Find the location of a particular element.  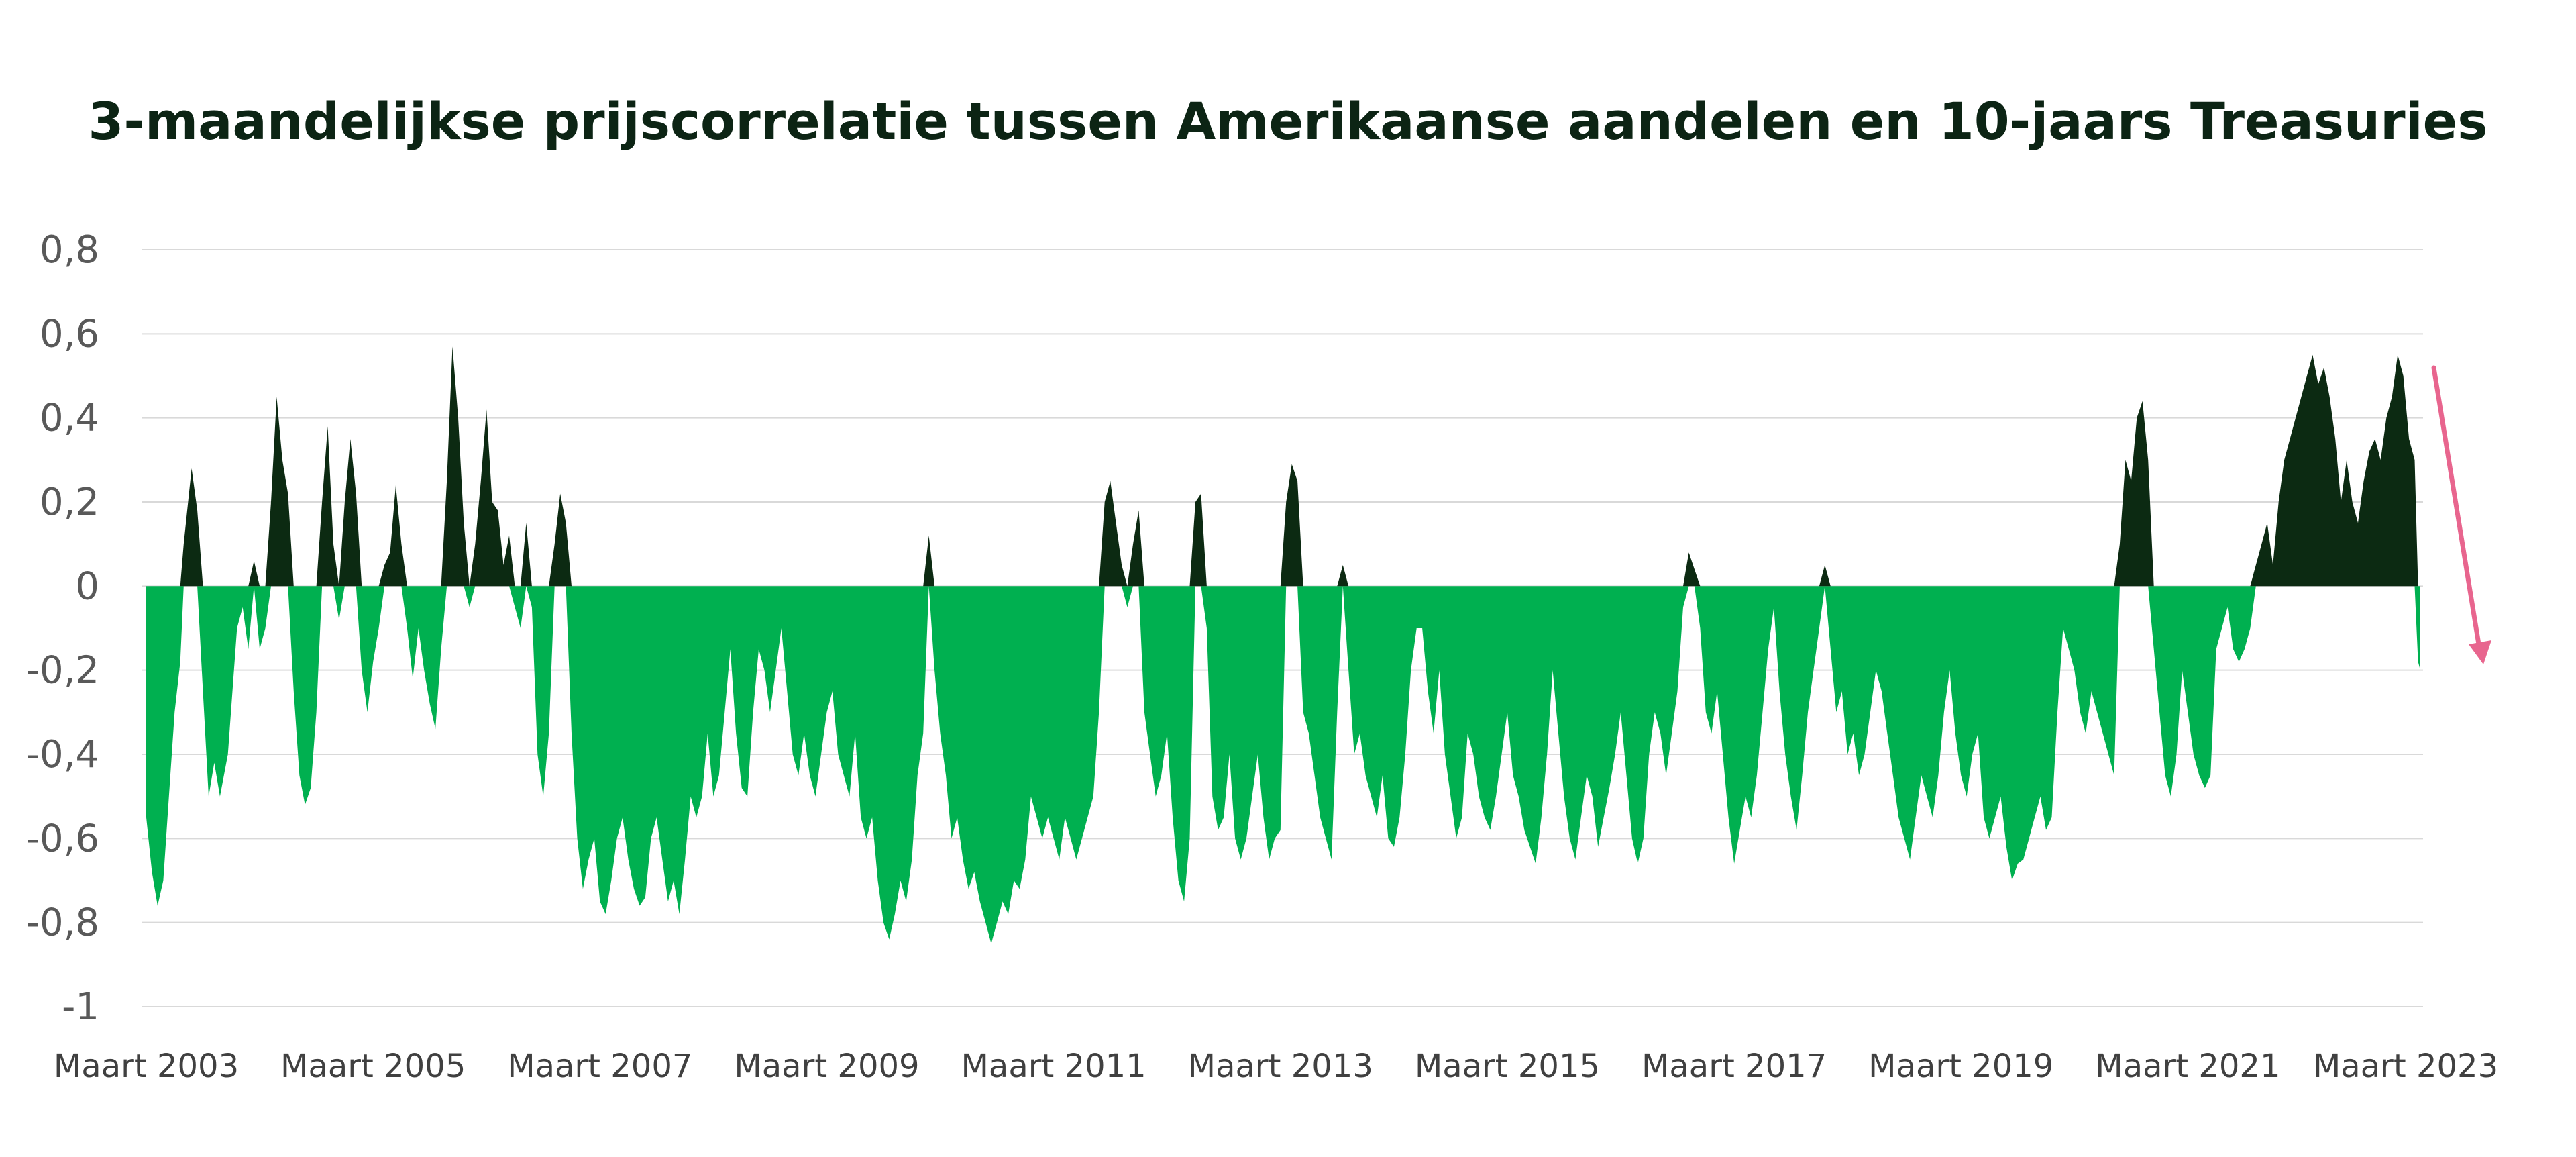

y-tick-label: -1 is located at coordinates (80, 1007).